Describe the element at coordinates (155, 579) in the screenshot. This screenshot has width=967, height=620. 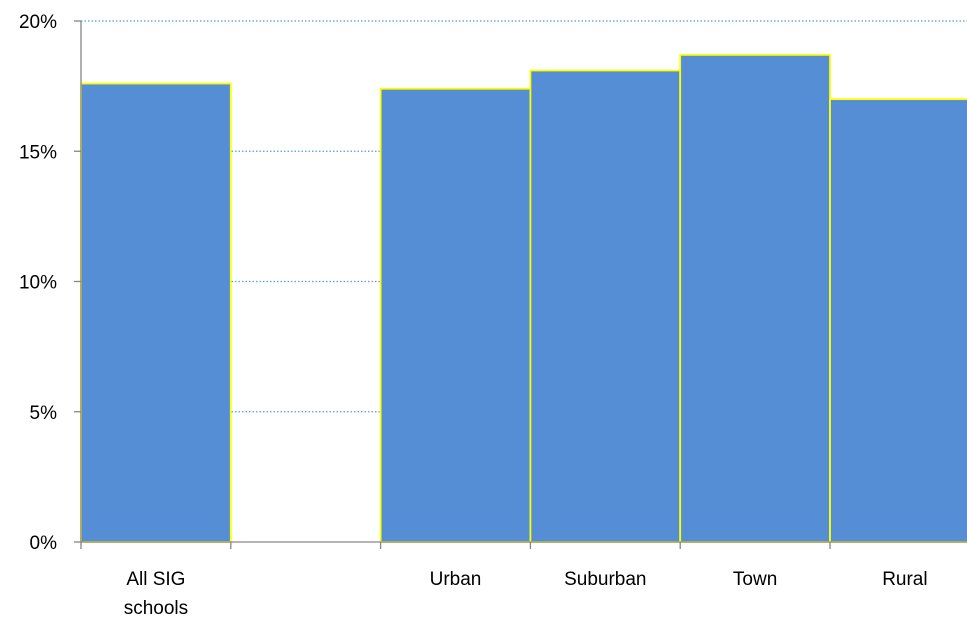
I see `x-category-label: All SIG` at that location.